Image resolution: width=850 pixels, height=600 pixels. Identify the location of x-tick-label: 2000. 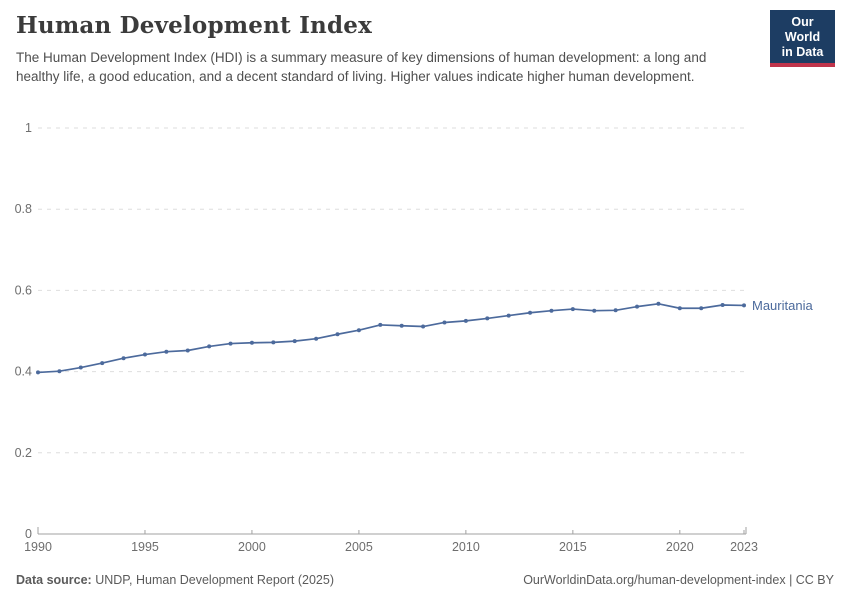
(252, 547).